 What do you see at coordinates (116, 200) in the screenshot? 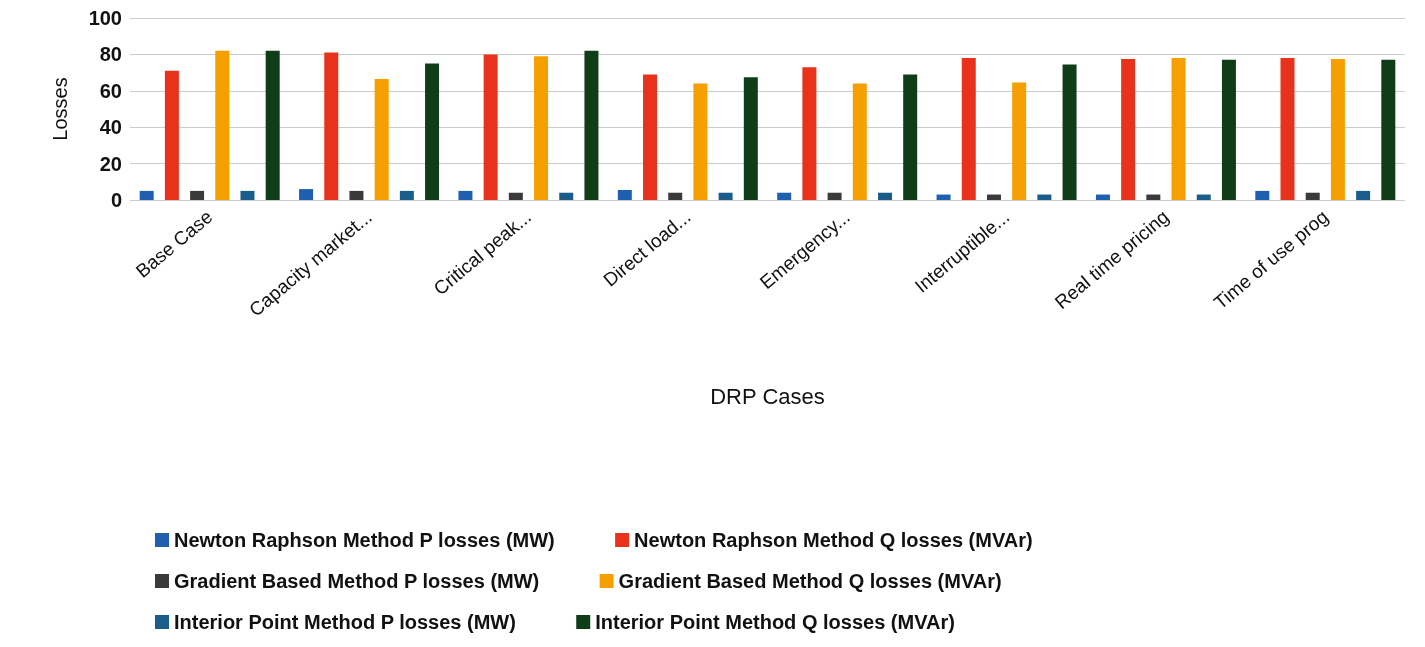
I see `y-tick-label: 0` at bounding box center [116, 200].